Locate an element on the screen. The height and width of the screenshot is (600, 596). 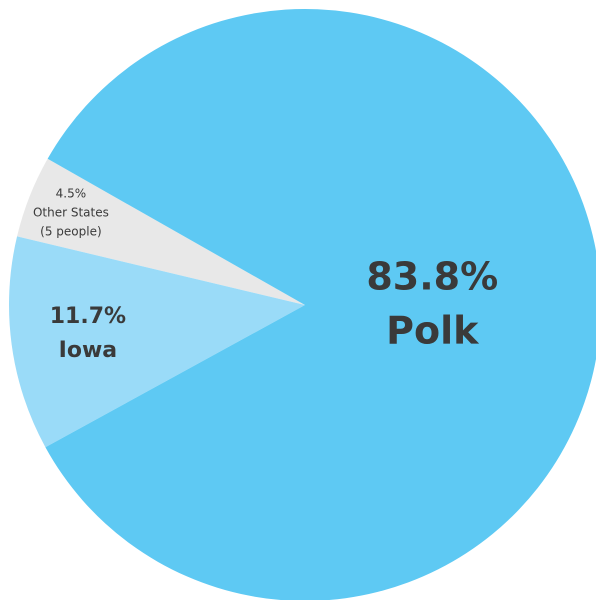
category-label: Polk is located at coordinates (432, 330).